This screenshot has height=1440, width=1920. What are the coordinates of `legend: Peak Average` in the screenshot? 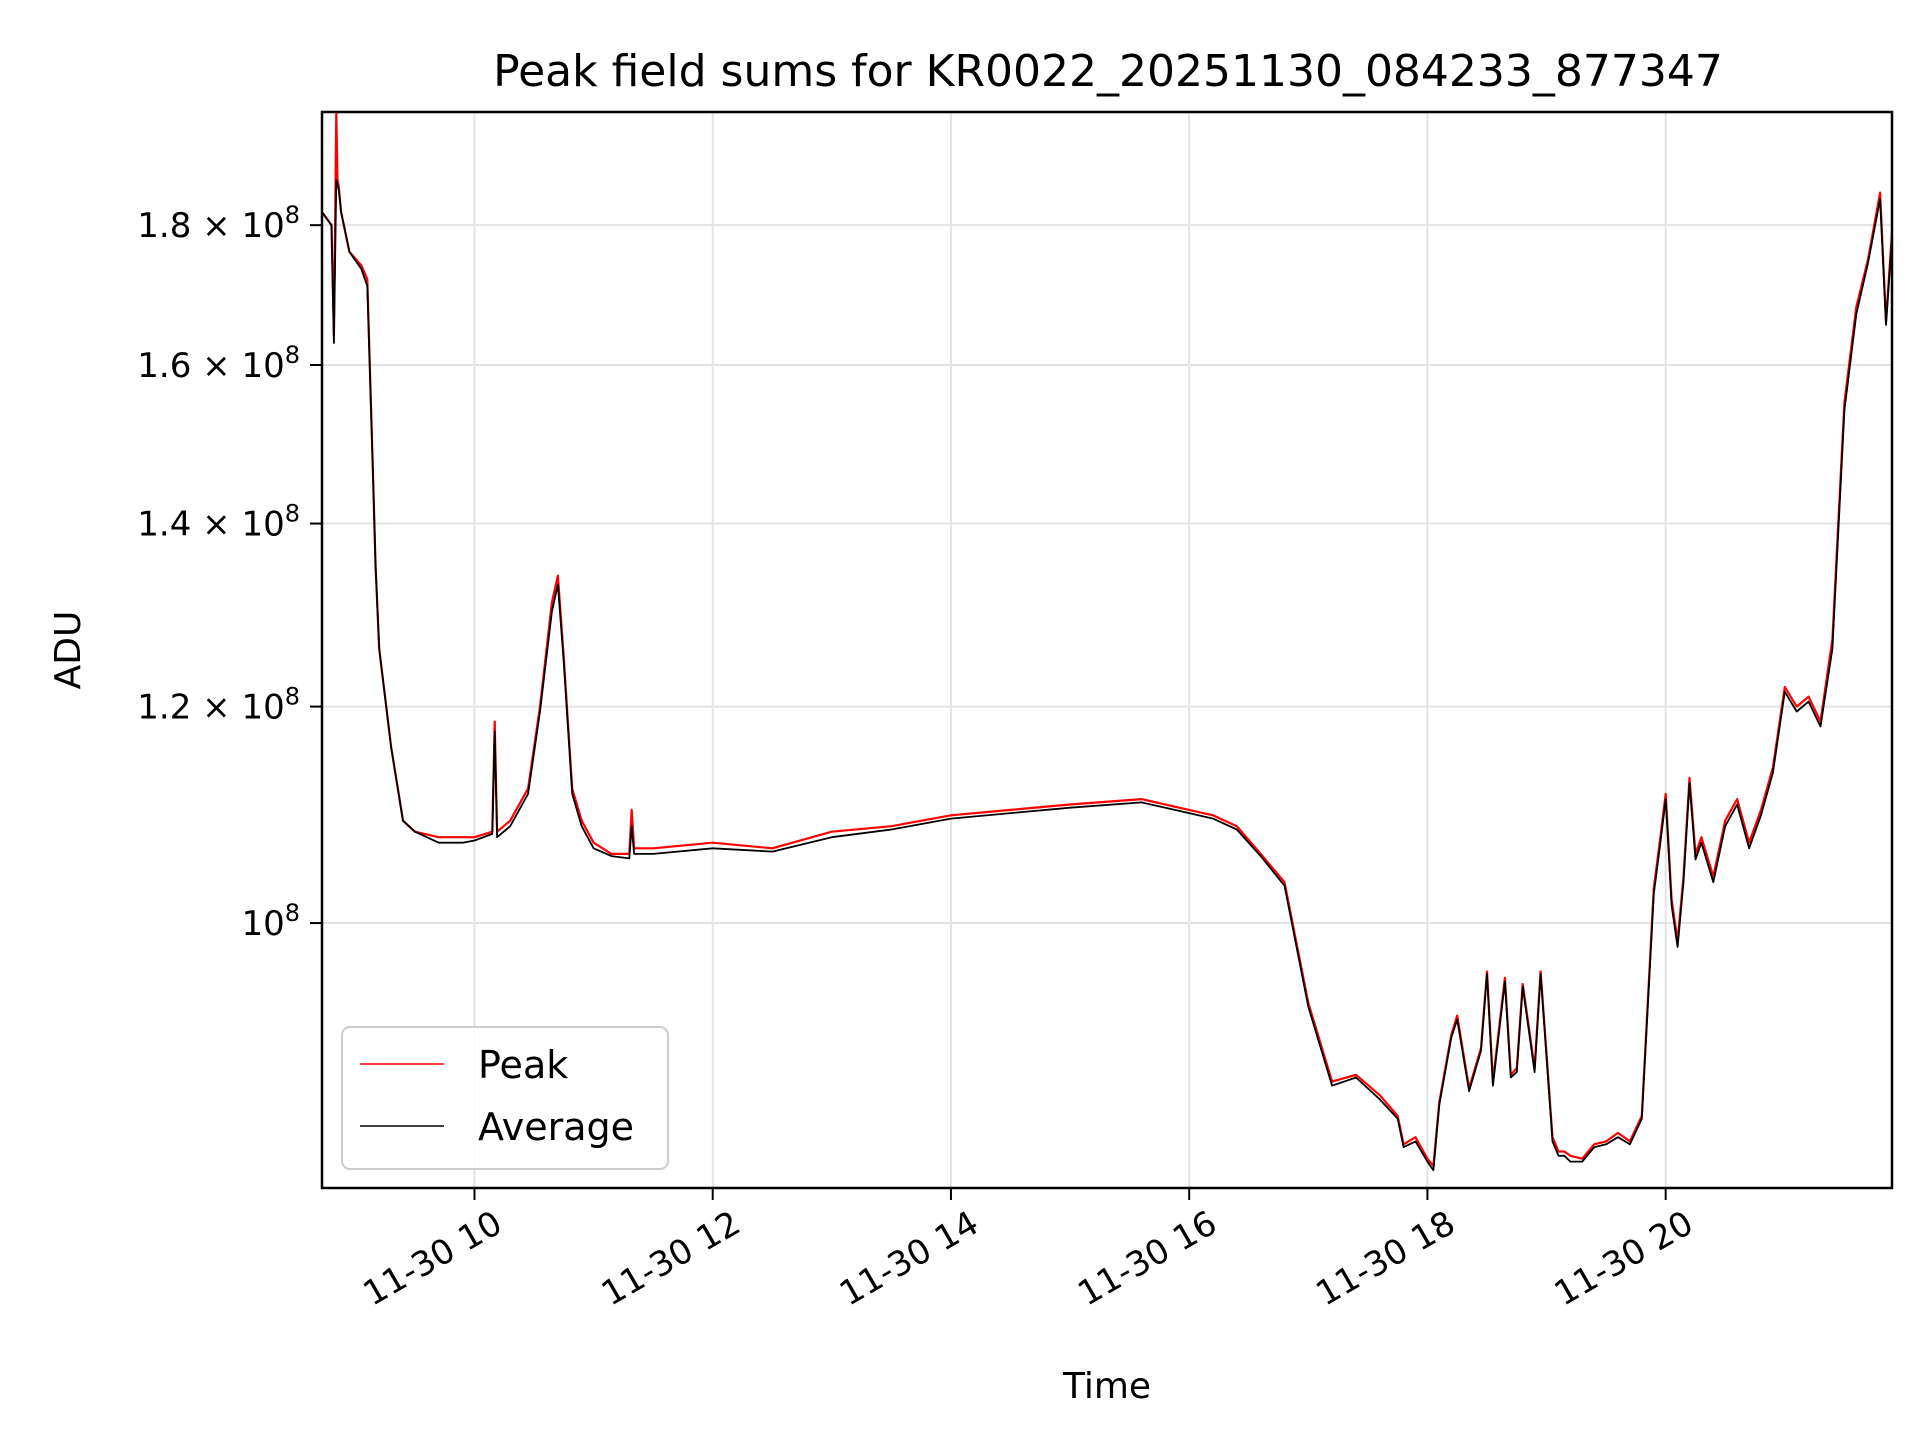 It's located at (505, 1098).